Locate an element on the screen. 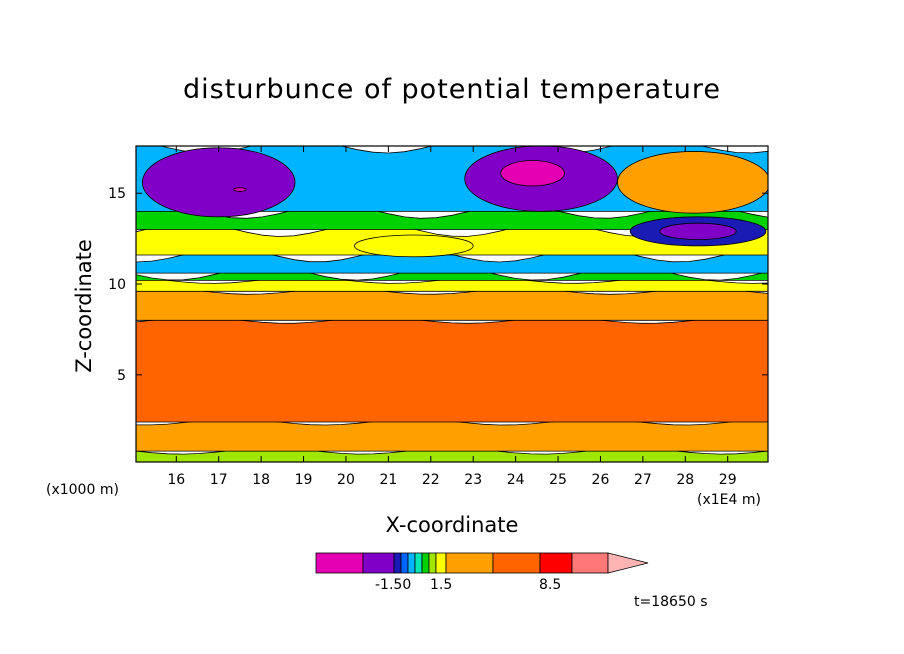  colorbar-label: -1.50 is located at coordinates (393, 585).